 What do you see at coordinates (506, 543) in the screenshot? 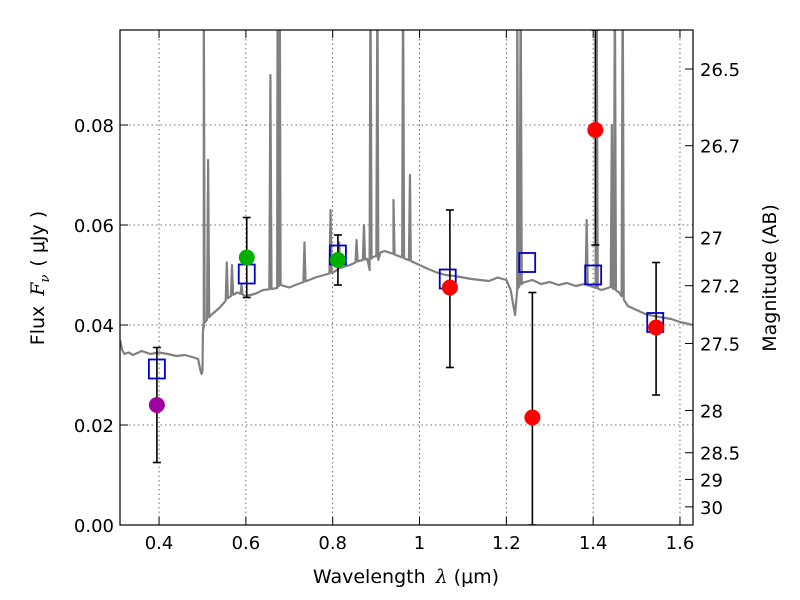
I see `x-tick-label: 1.2` at bounding box center [506, 543].